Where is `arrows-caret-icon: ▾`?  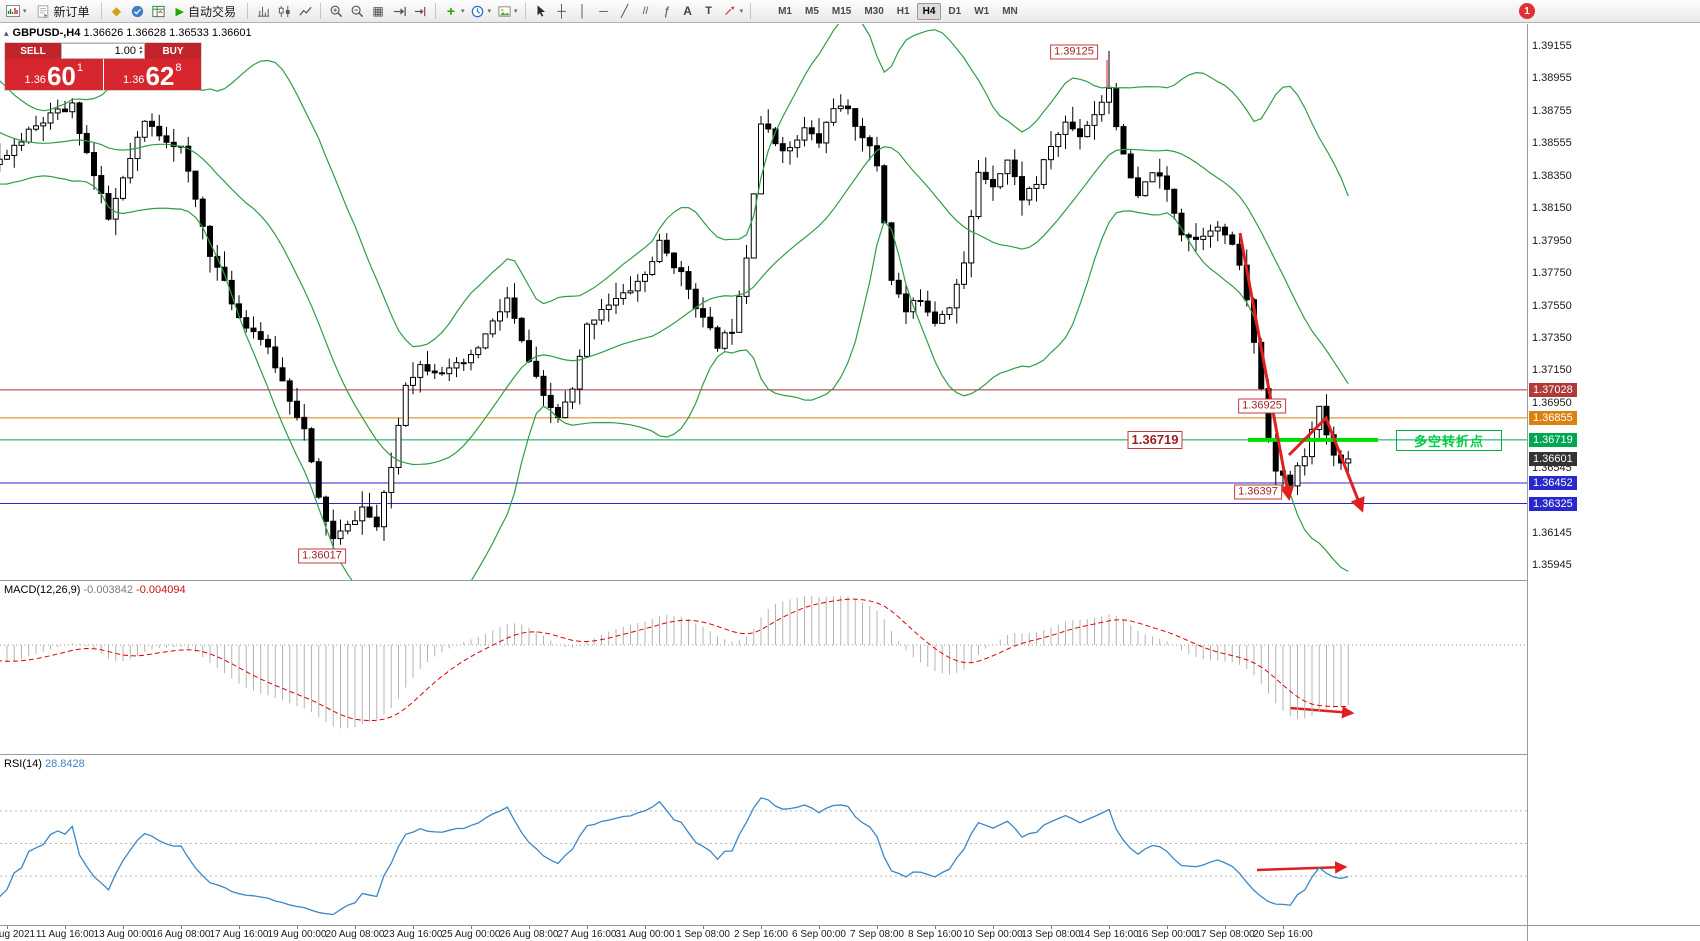 arrows-caret-icon: ▾ is located at coordinates (741, 11).